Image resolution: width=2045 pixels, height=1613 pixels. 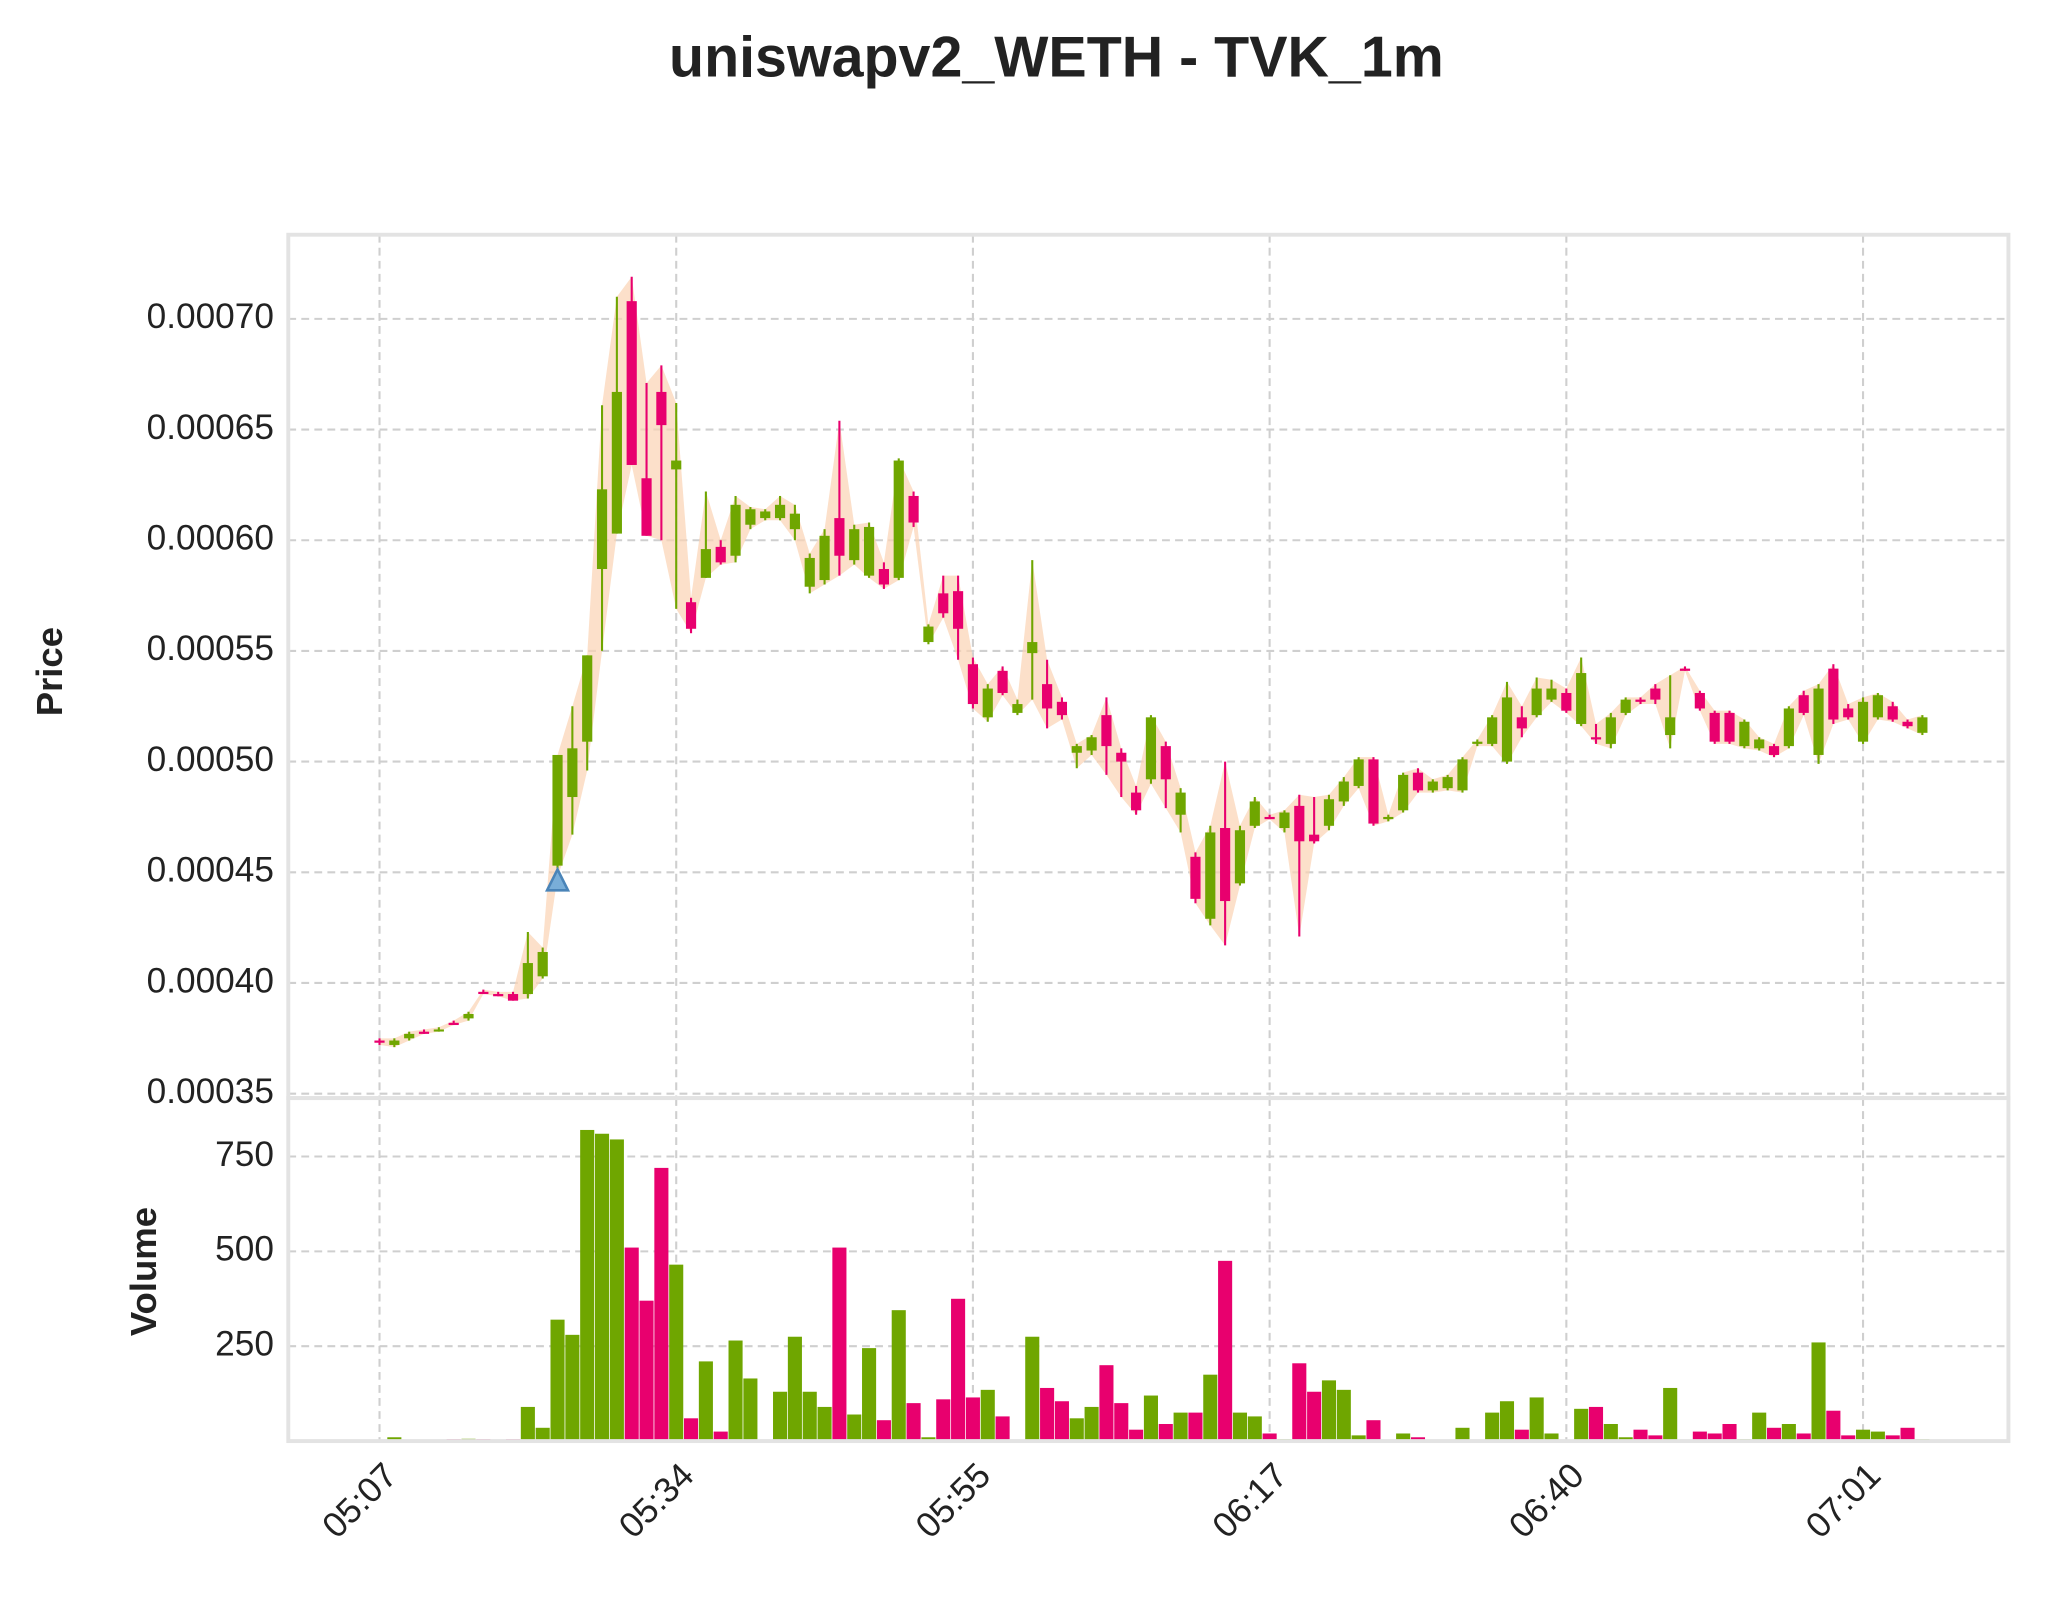 I want to click on y-tick-label: 0.00045, so click(x=210, y=870).